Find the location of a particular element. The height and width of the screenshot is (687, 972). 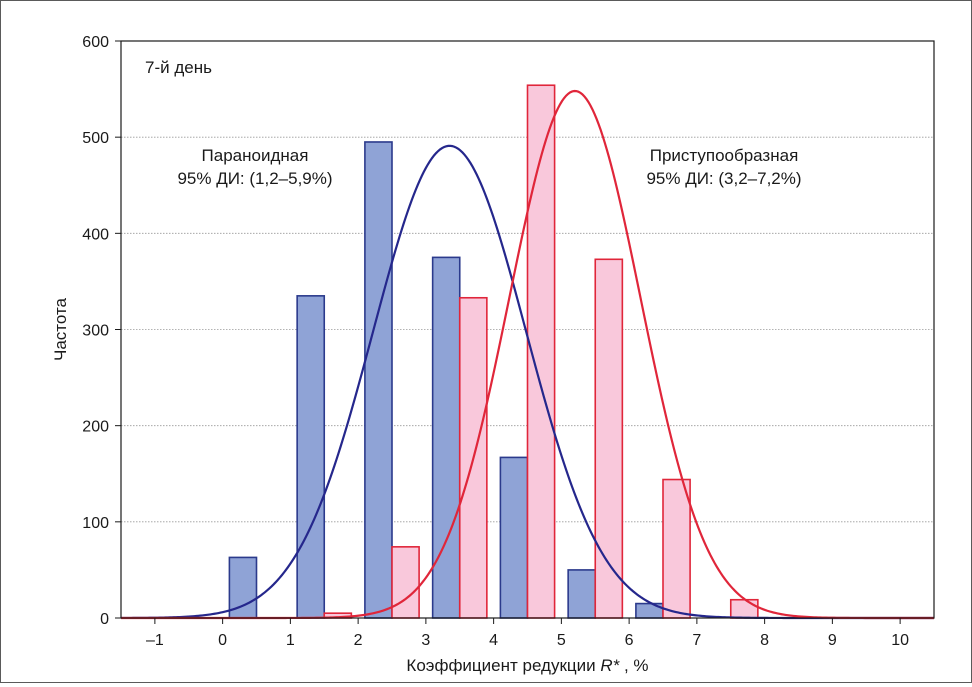

paroxysmal-label: Приступообразная is located at coordinates (724, 155).